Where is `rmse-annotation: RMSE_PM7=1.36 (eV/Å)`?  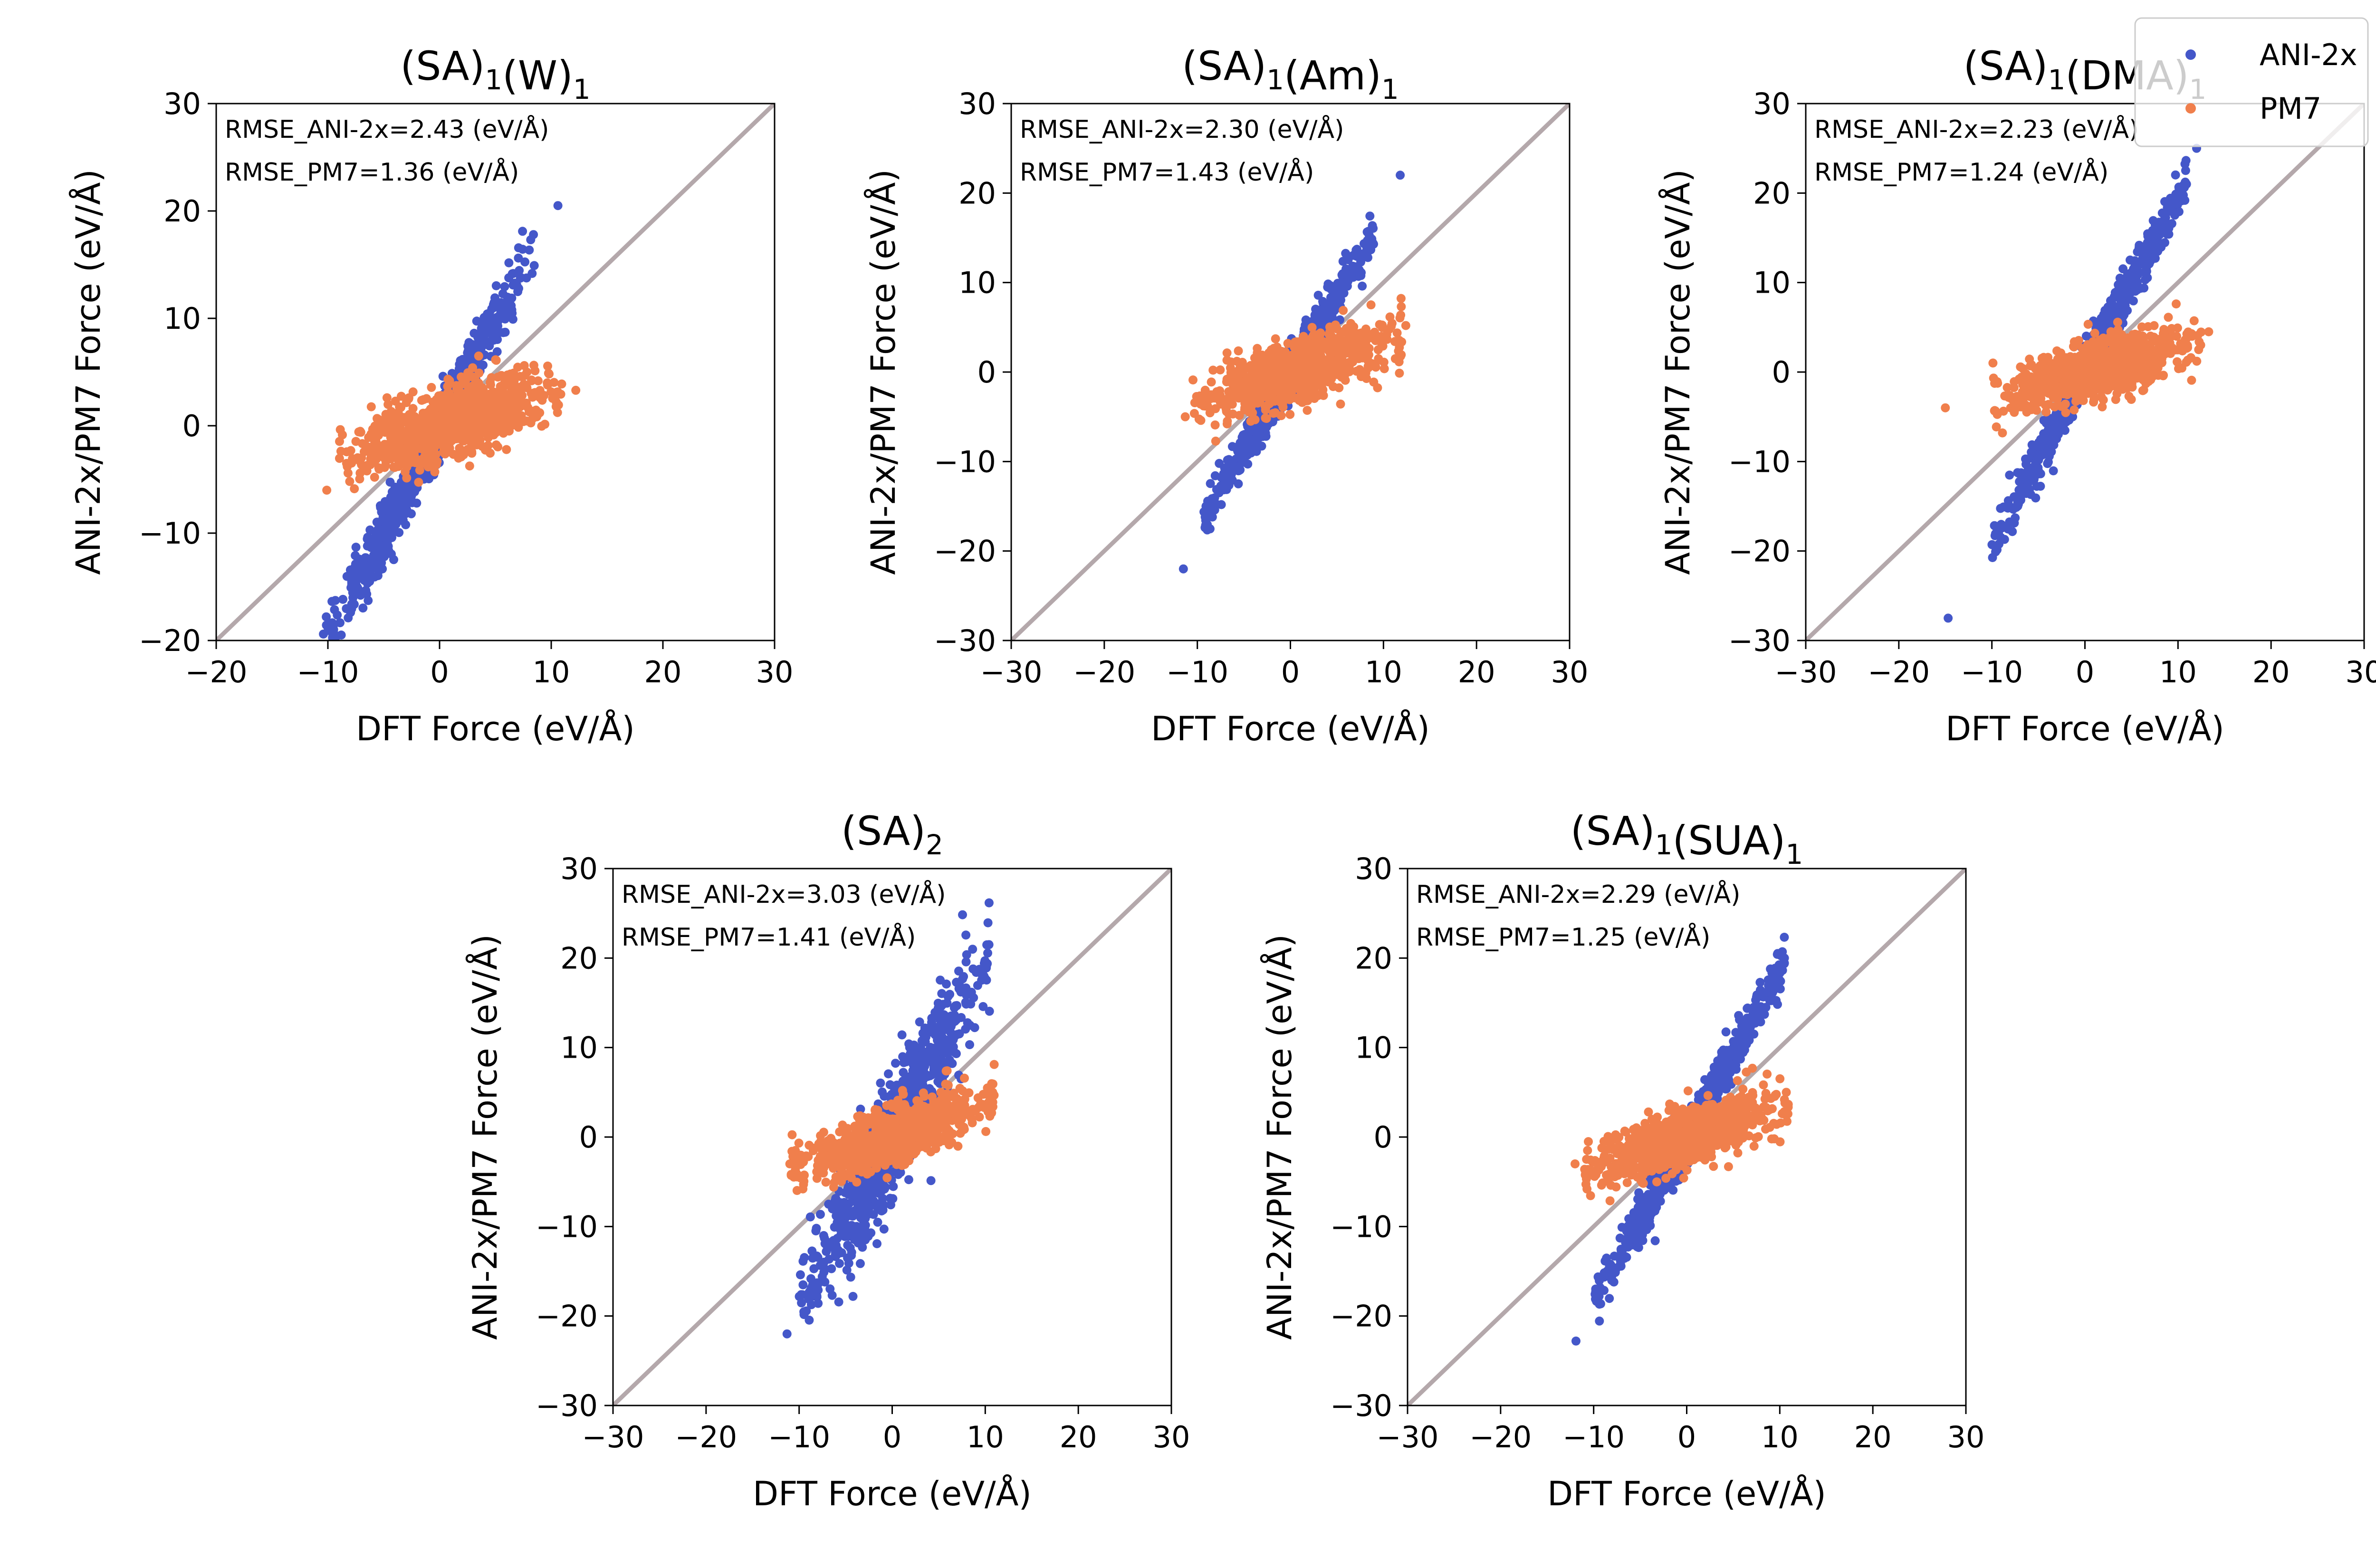
rmse-annotation: RMSE_PM7=1.36 (eV/Å) is located at coordinates (372, 172).